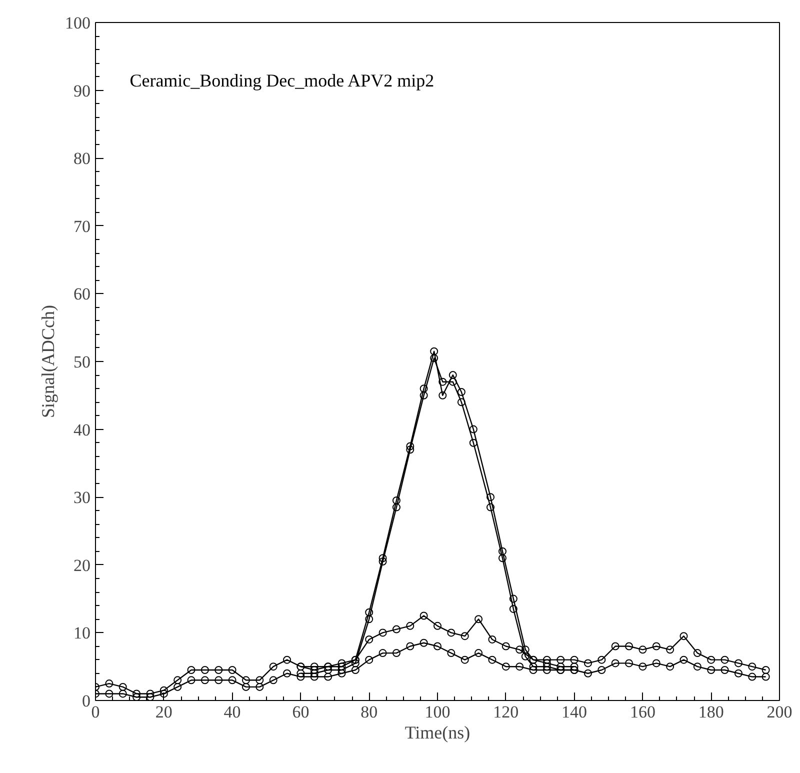 Image resolution: width=800 pixels, height=773 pixels. What do you see at coordinates (232, 712) in the screenshot?
I see `x-tick-label: 40` at bounding box center [232, 712].